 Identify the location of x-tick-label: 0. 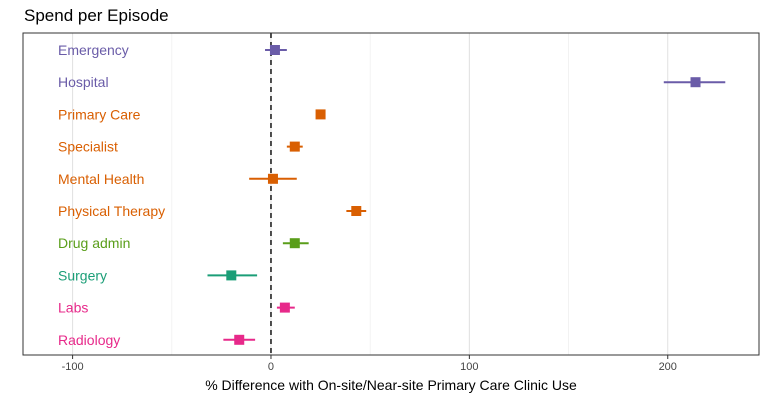
(271, 367).